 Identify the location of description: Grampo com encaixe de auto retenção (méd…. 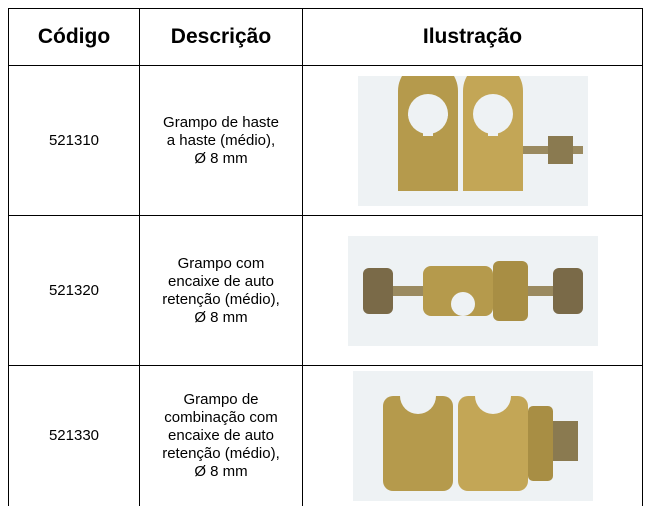
(221, 290).